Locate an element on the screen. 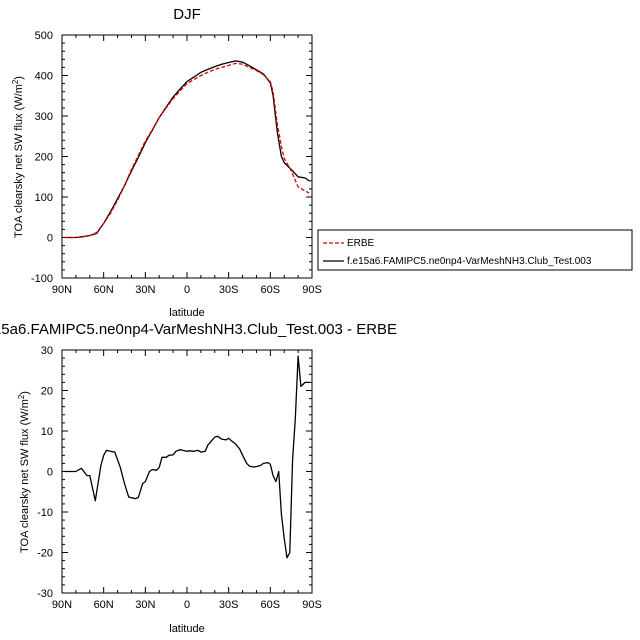 The height and width of the screenshot is (640, 640). top-x-tick-label: 30N is located at coordinates (145, 290).